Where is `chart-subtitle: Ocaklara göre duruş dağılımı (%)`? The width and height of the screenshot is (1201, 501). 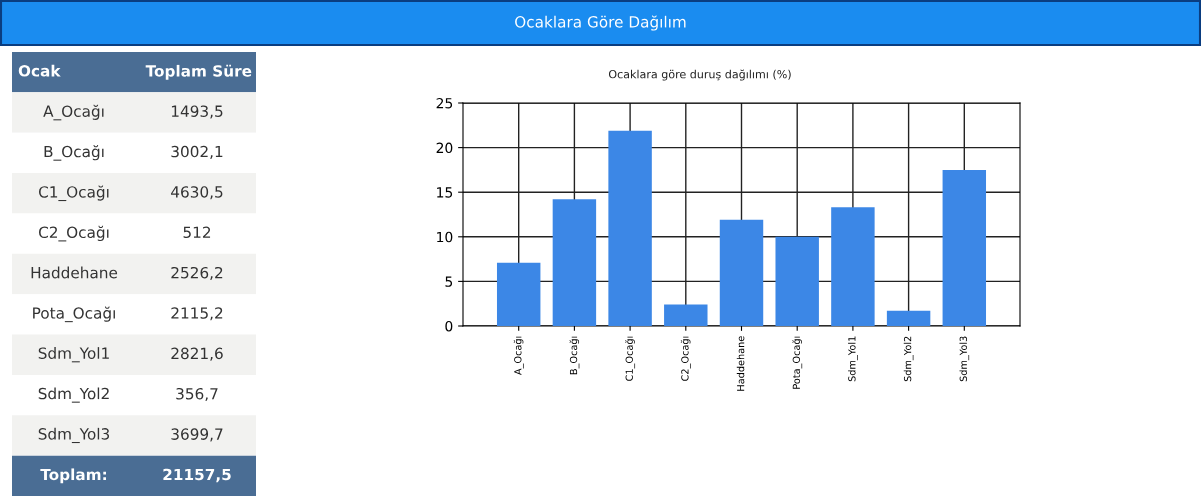 chart-subtitle: Ocaklara göre duruş dağılımı (%) is located at coordinates (699, 75).